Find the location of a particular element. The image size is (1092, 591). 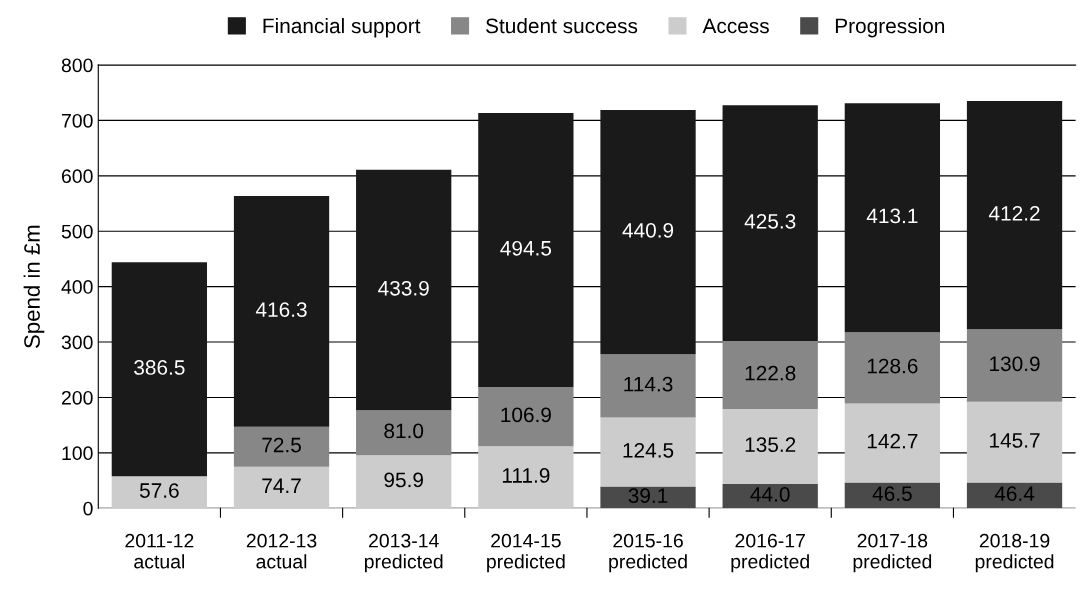

data-label: 145.7 is located at coordinates (1015, 440).